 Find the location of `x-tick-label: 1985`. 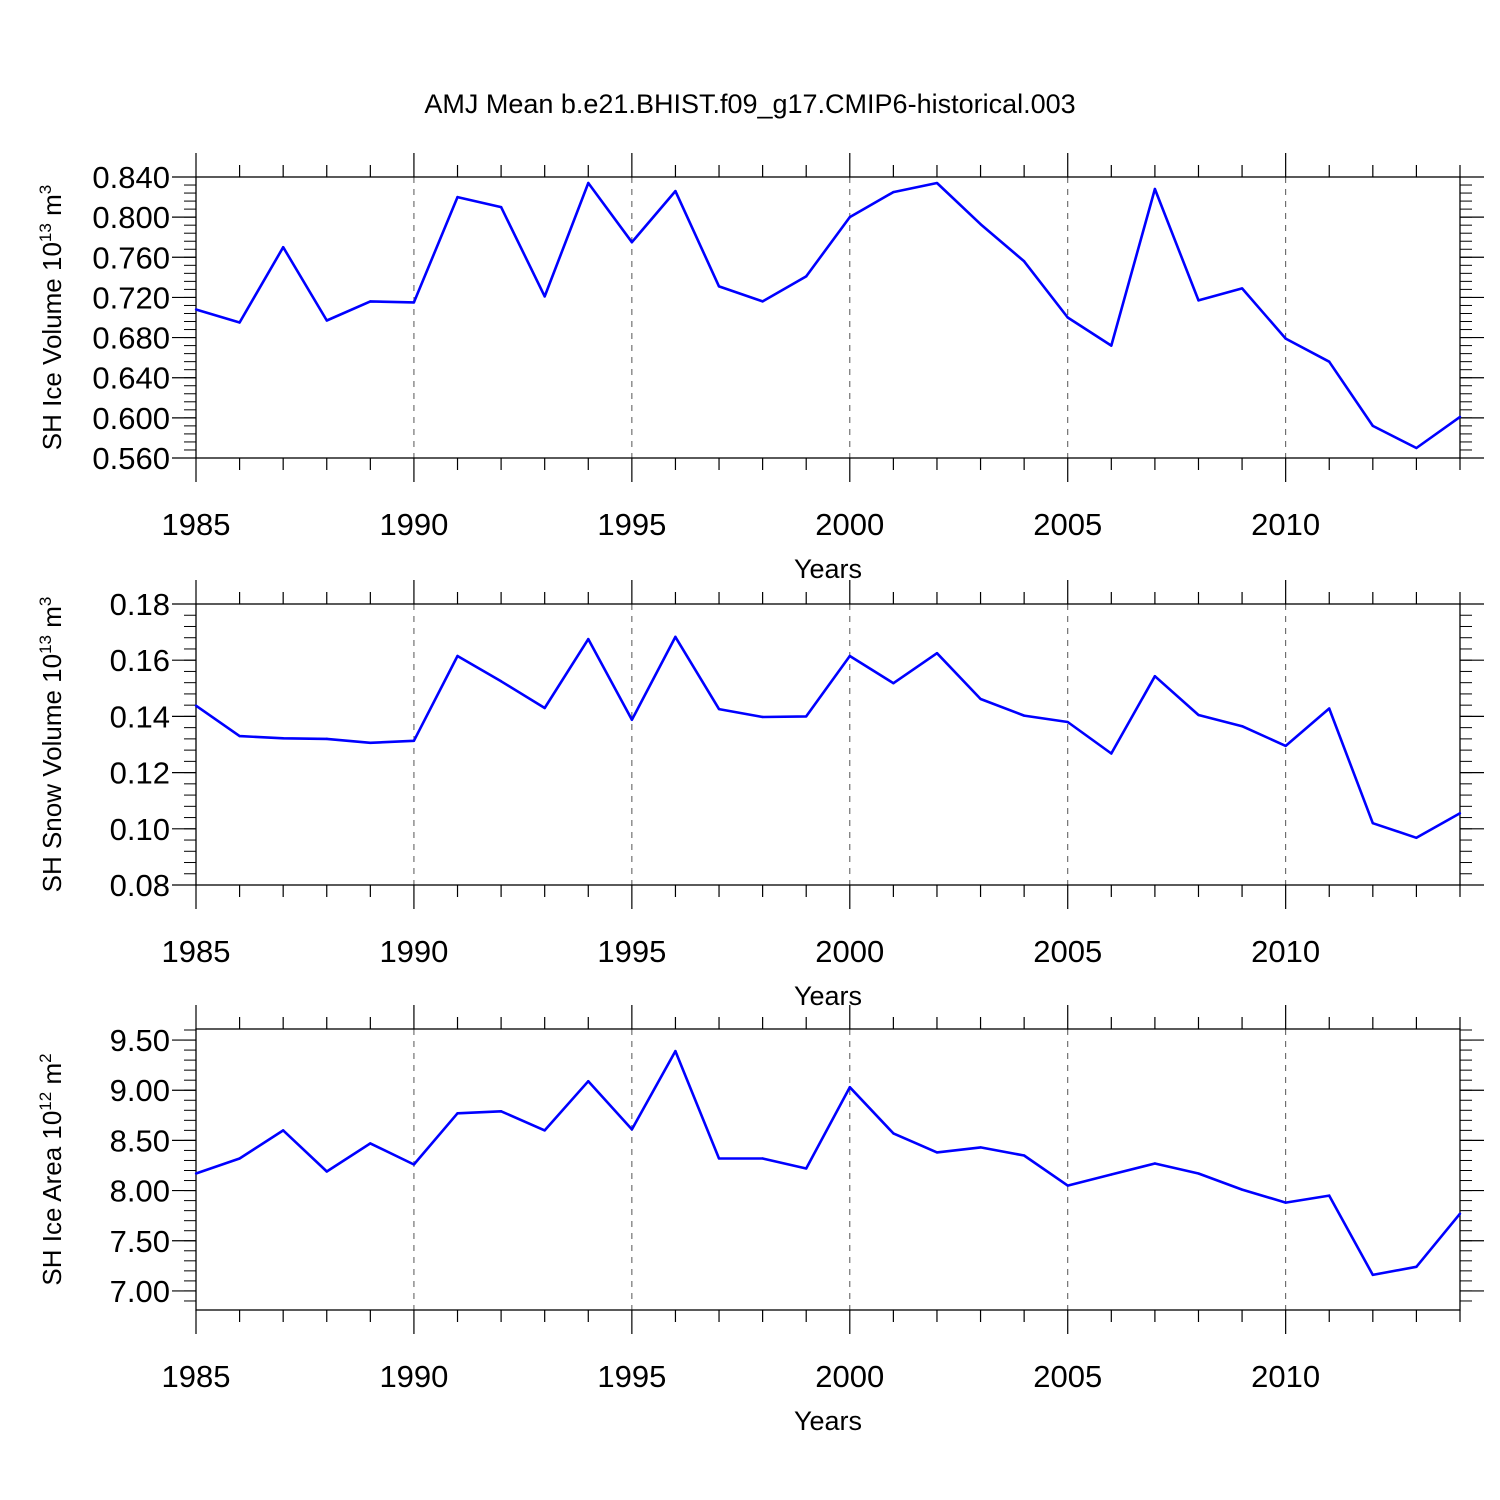

x-tick-label: 1985 is located at coordinates (196, 1376).